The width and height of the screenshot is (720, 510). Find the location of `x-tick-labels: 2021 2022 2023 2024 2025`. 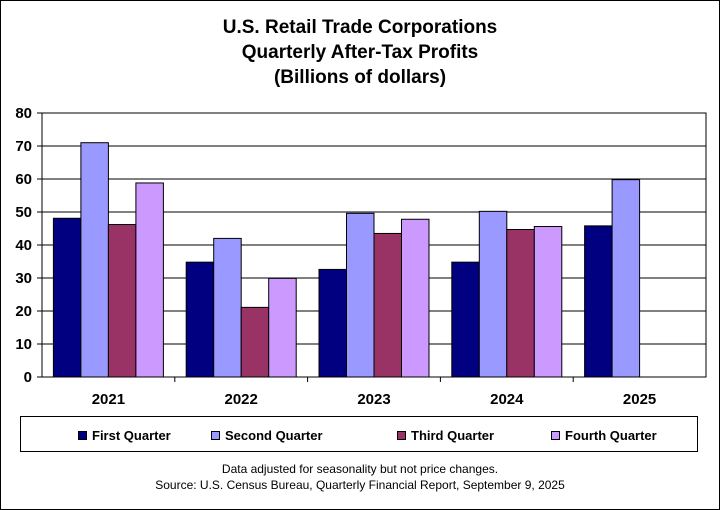

x-tick-labels: 2021 2022 2023 2024 2025 is located at coordinates (374, 399).